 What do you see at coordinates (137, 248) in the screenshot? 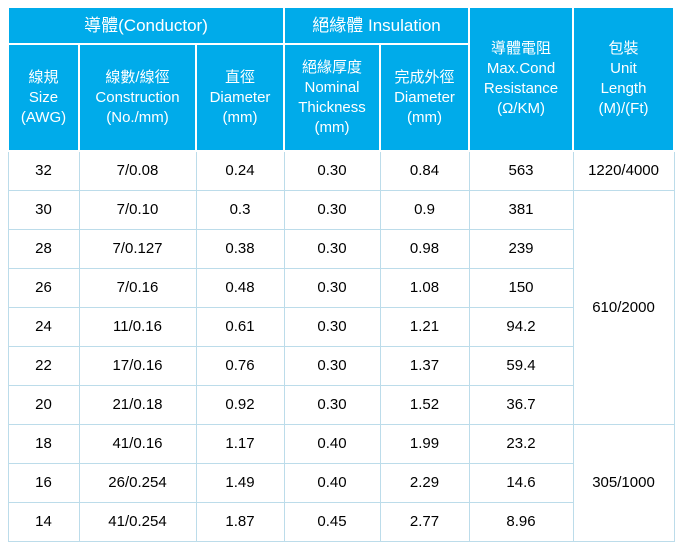
I see `cell-construction: 7/0.127` at bounding box center [137, 248].